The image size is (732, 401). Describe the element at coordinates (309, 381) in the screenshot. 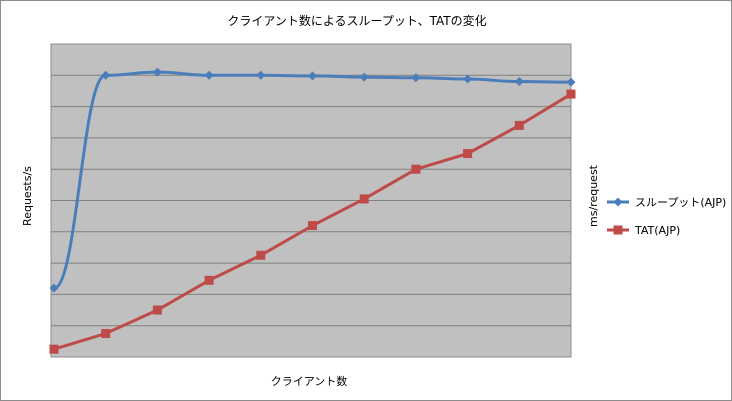

I see `x-axis-title: クライアント数` at that location.